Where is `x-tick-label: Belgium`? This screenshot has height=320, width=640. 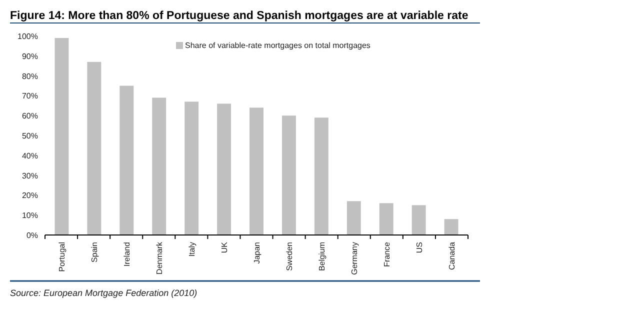 x-tick-label: Belgium is located at coordinates (321, 256).